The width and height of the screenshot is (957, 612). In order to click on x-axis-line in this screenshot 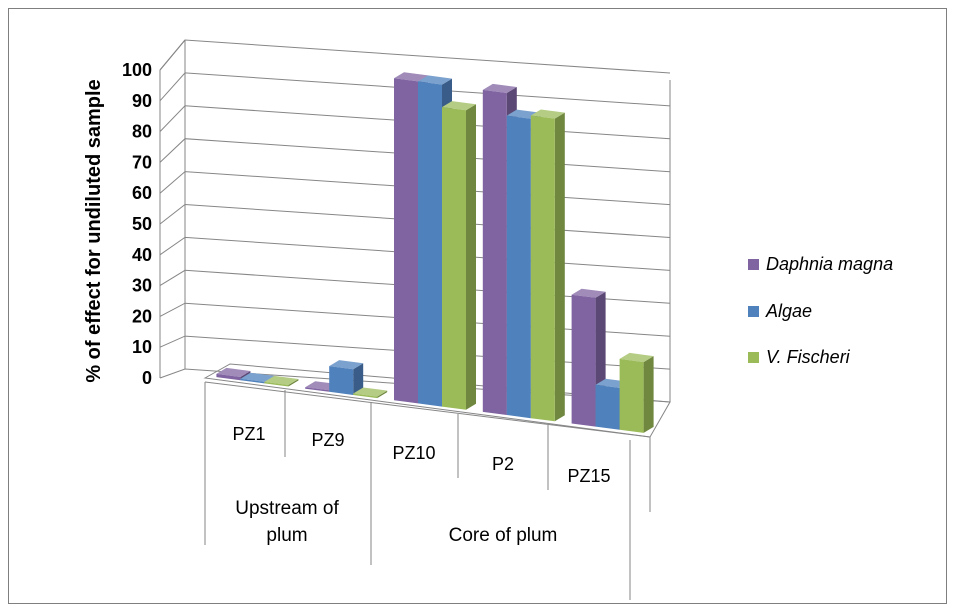, I will do `click(427, 409)`.